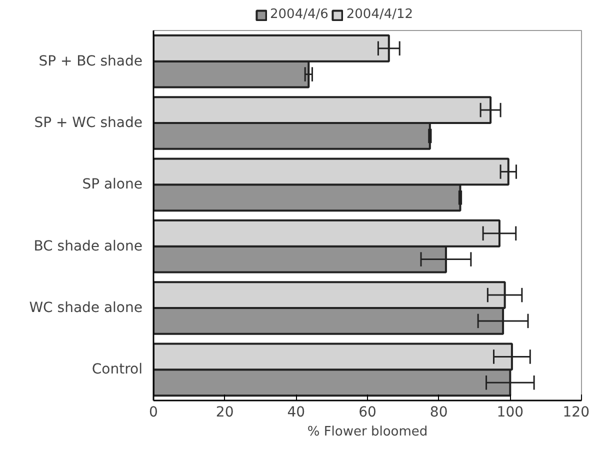 This screenshot has height=459, width=589. I want to click on x-axis-title: % Flower bloomed, so click(367, 432).